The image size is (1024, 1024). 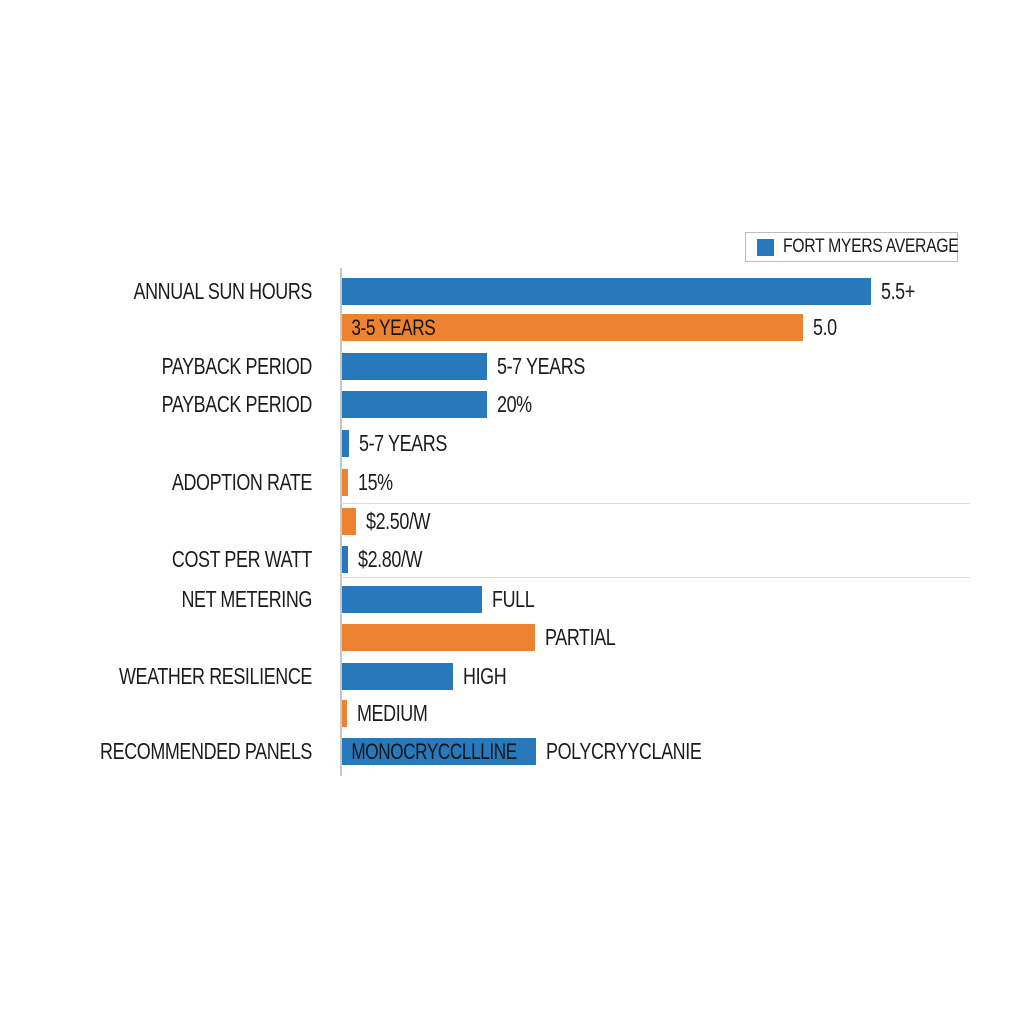 I want to click on value-label: FULL, so click(x=513, y=599).